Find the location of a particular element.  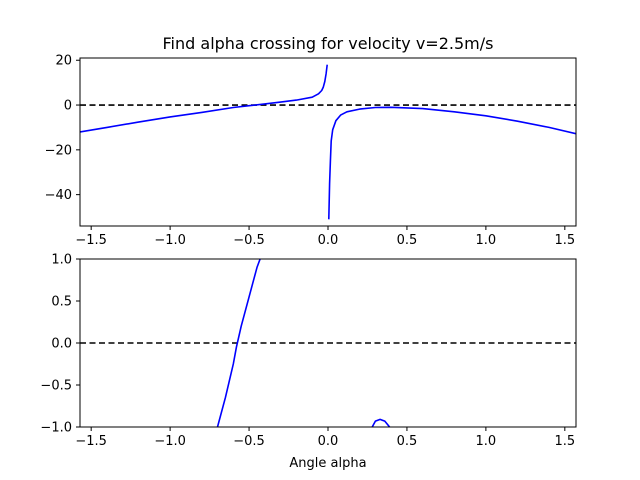

y-tick-label: 20 is located at coordinates (63, 61).